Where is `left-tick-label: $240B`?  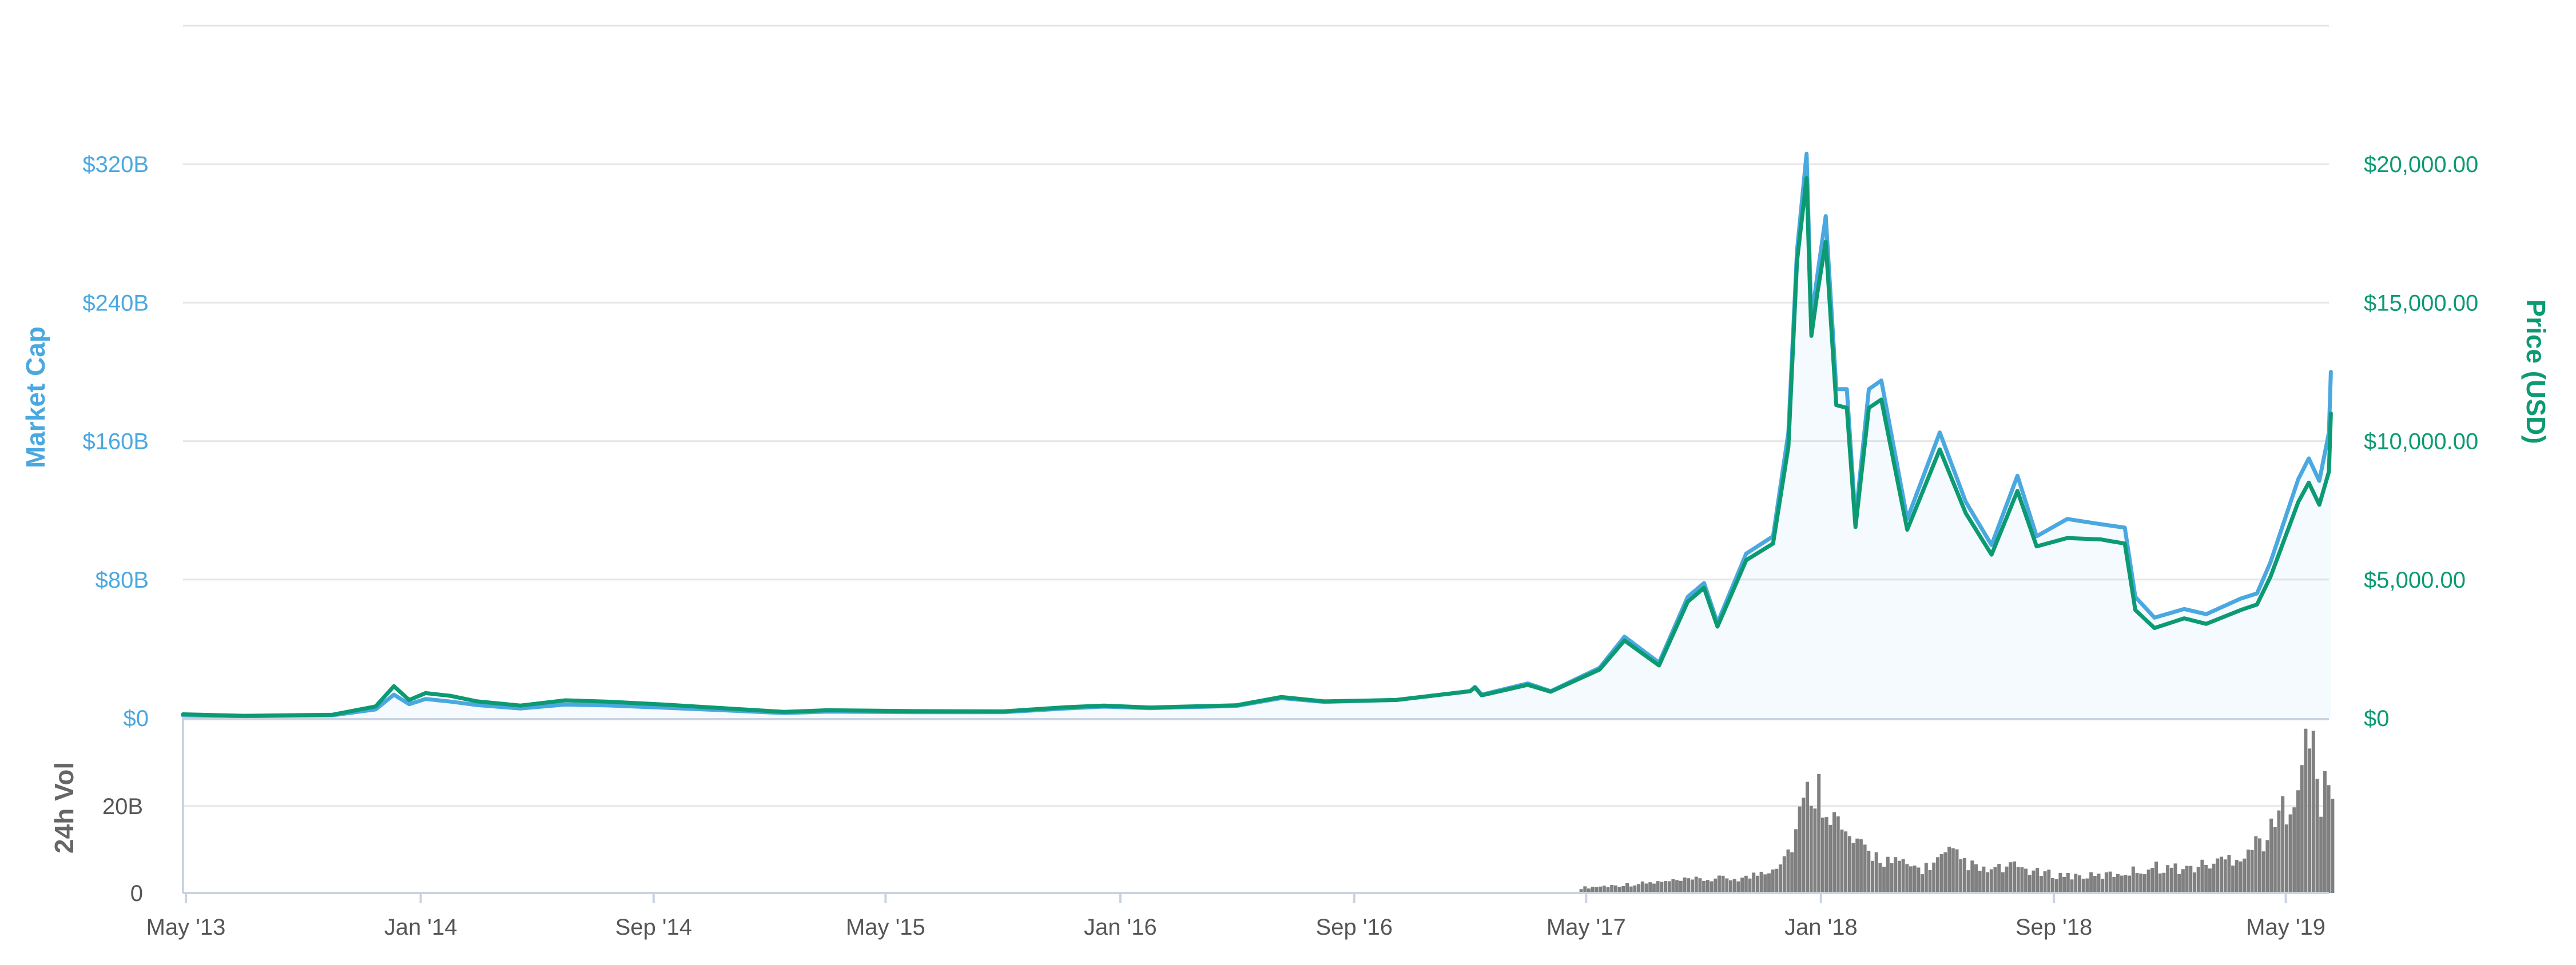 left-tick-label: $240B is located at coordinates (115, 303).